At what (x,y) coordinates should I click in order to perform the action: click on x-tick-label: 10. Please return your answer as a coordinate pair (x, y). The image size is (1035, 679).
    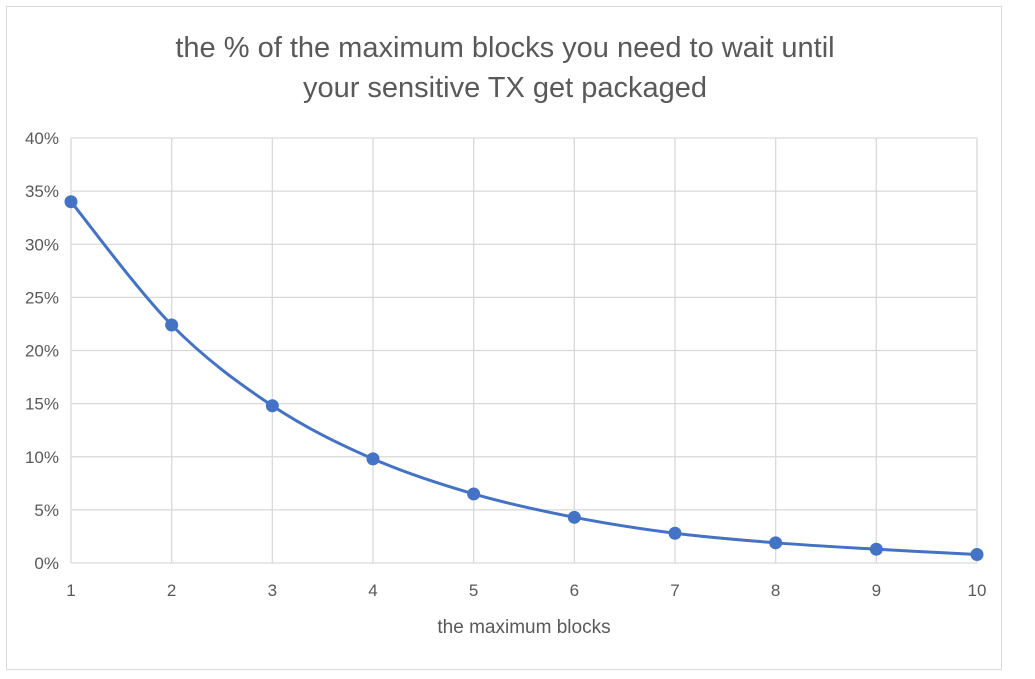
    Looking at the image, I should click on (977, 590).